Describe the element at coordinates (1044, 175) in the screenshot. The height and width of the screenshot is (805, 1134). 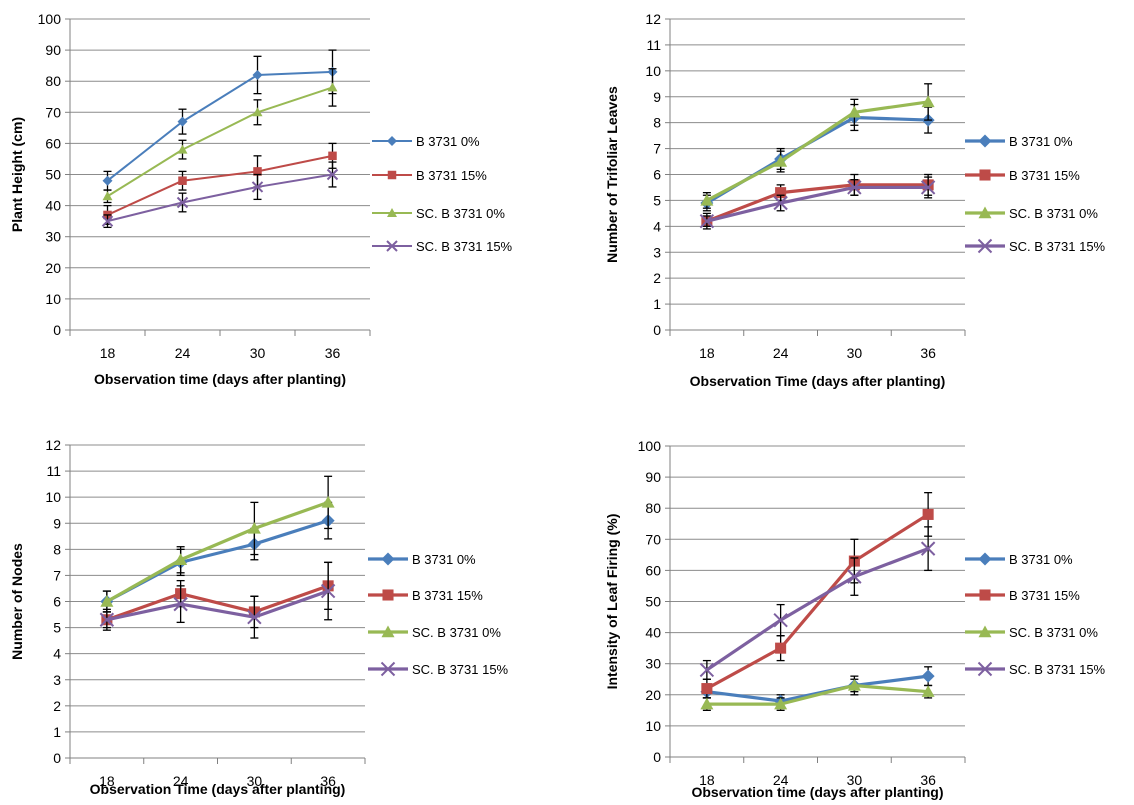
I see `legend-label: B 3731 15%` at that location.